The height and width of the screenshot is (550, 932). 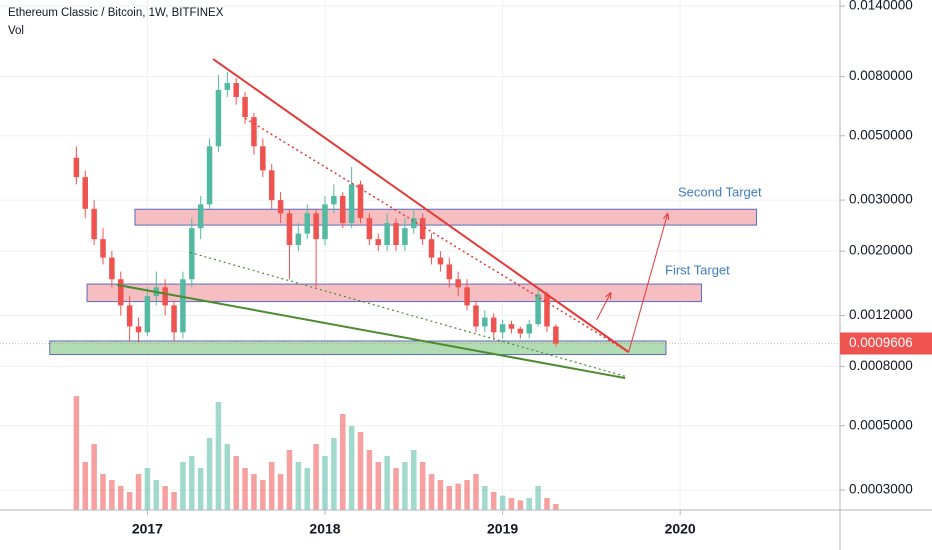 What do you see at coordinates (881, 314) in the screenshot?
I see `y-tick-label: 0.0012000` at bounding box center [881, 314].